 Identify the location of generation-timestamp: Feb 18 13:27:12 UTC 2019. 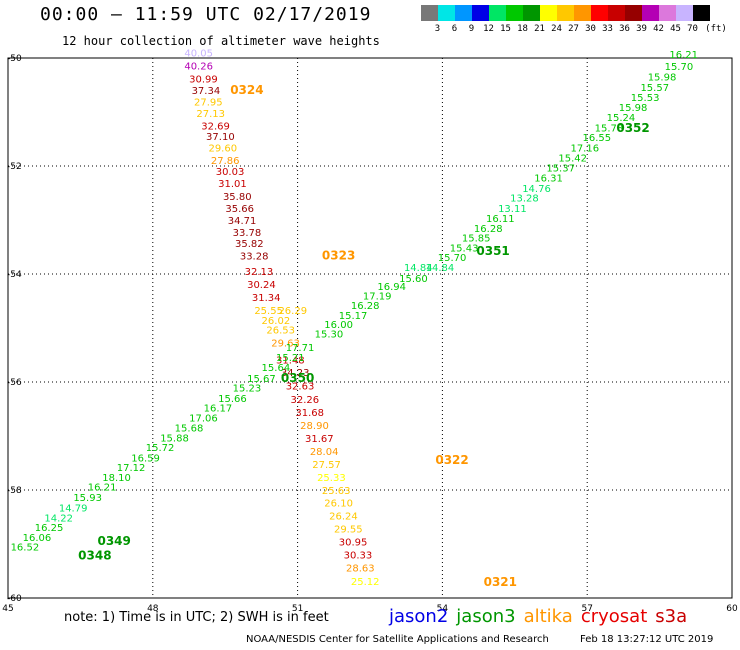
(647, 639).